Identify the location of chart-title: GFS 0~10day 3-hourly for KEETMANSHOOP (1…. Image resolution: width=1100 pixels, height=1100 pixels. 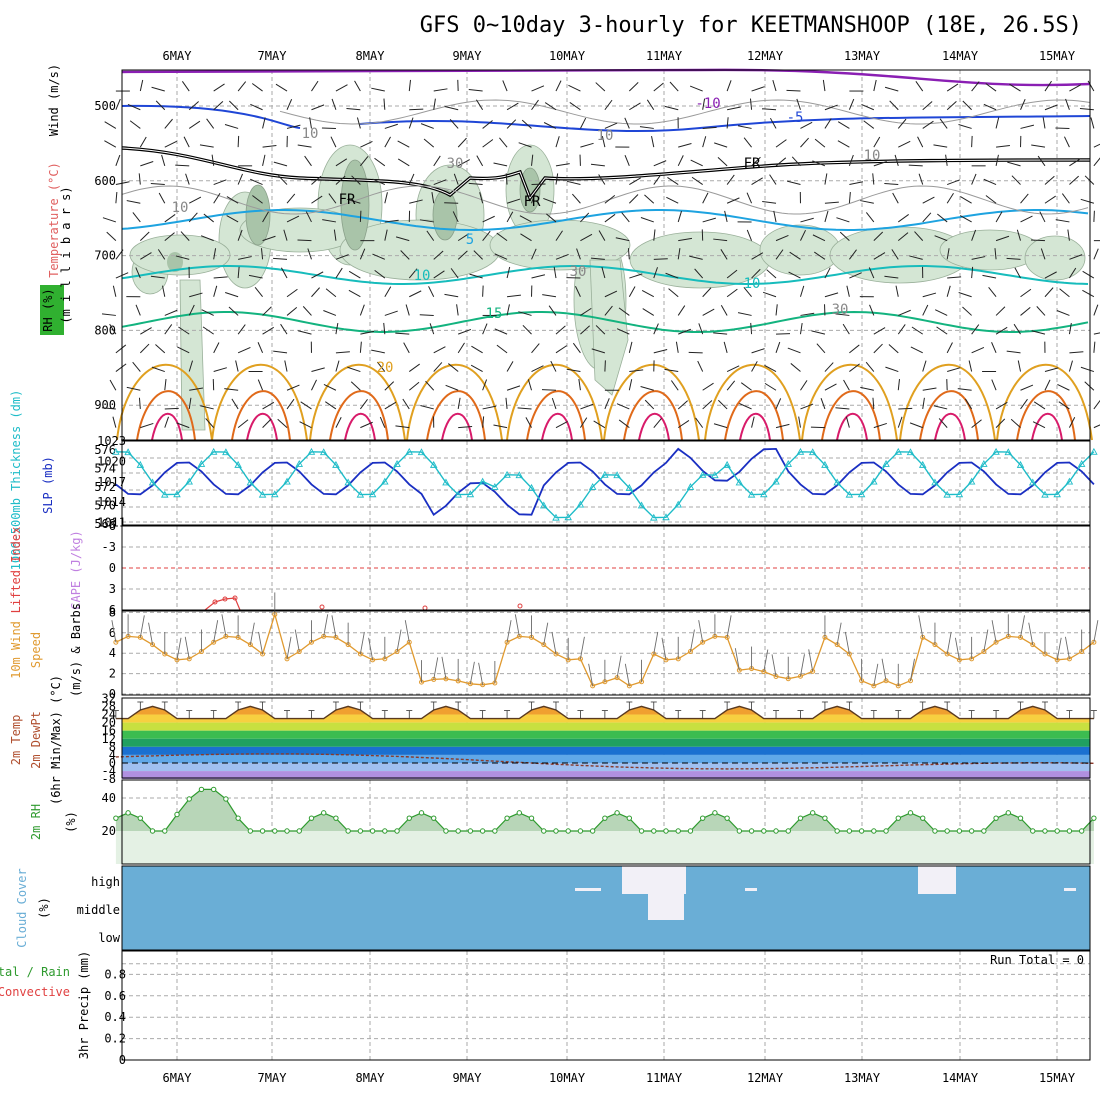
(751, 25).